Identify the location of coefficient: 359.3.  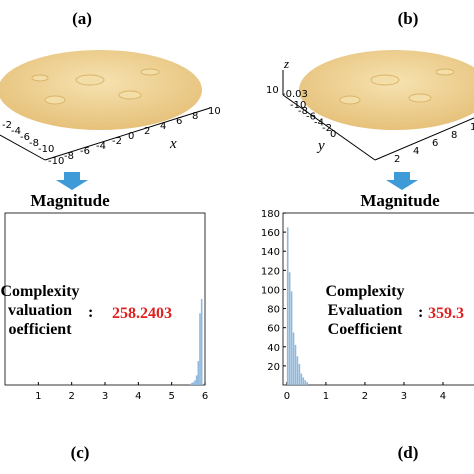
(446, 313).